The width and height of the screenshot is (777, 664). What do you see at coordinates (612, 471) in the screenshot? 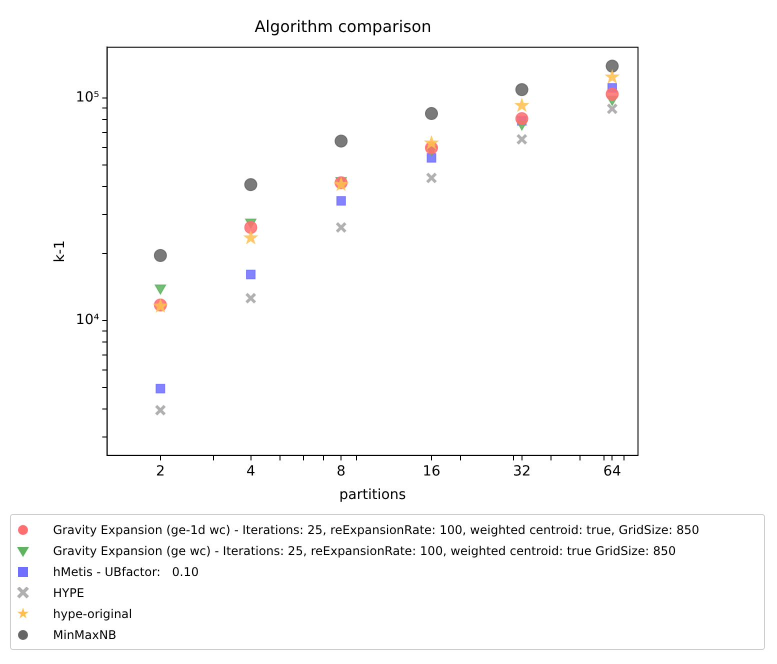
I see `x-tick-label: 64` at bounding box center [612, 471].